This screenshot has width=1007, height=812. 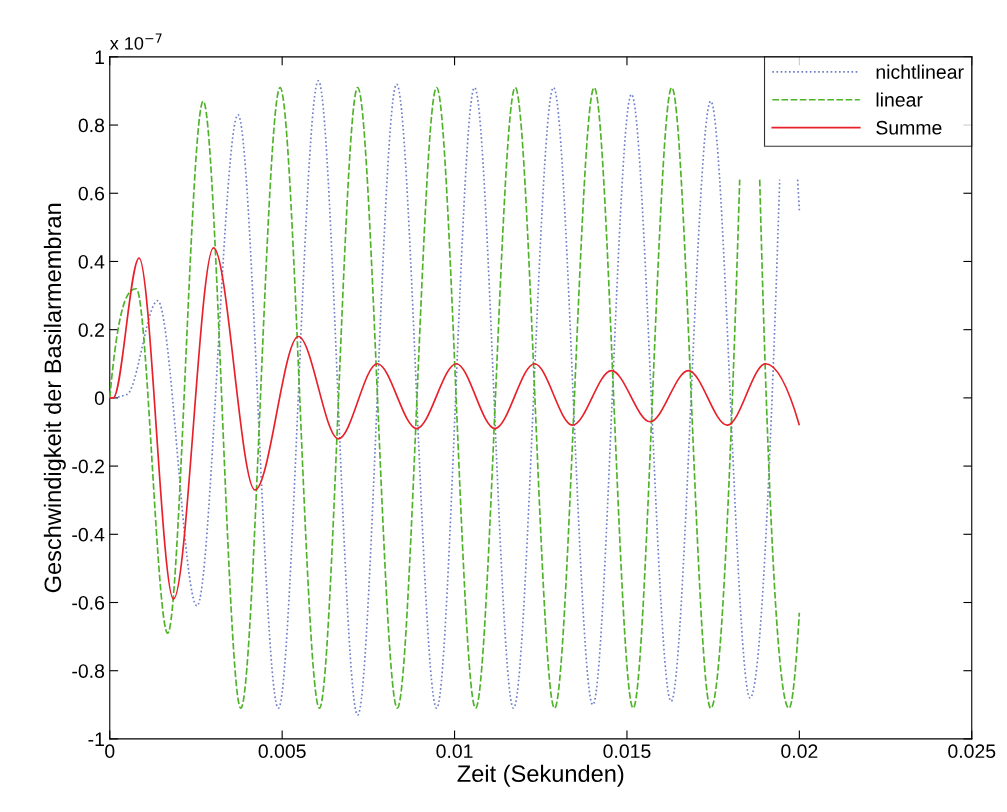 What do you see at coordinates (799, 751) in the screenshot?
I see `x-tick-label: 0.02` at bounding box center [799, 751].